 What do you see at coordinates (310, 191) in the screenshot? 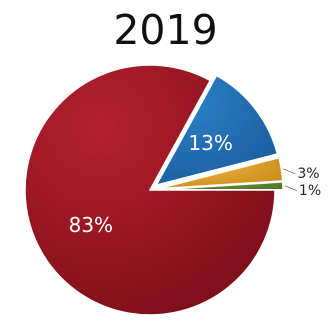
I see `slice-label-1: 1%` at bounding box center [310, 191].